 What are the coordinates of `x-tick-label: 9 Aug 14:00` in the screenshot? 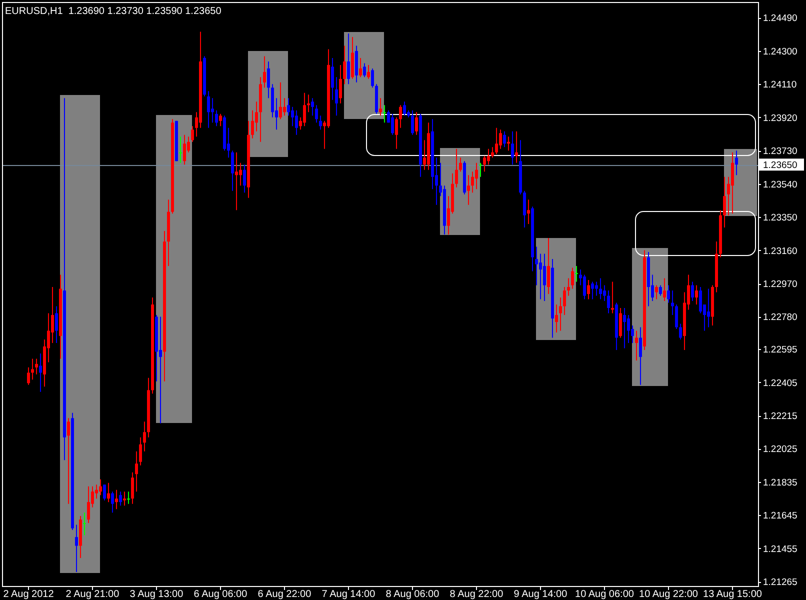 It's located at (541, 594).